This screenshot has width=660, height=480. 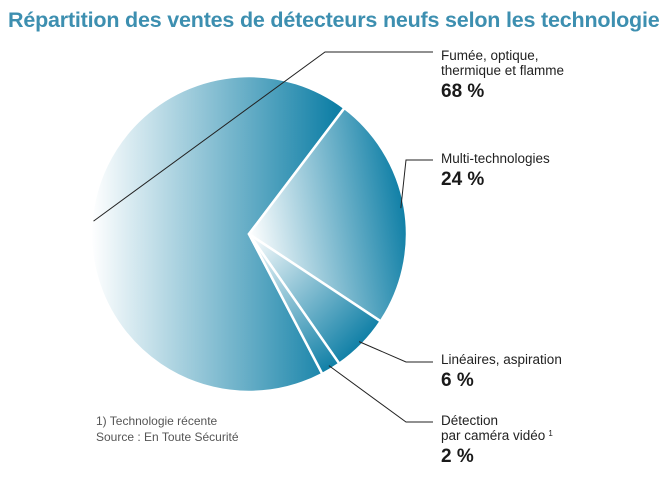 I want to click on slice-name-line: Détection, so click(x=470, y=420).